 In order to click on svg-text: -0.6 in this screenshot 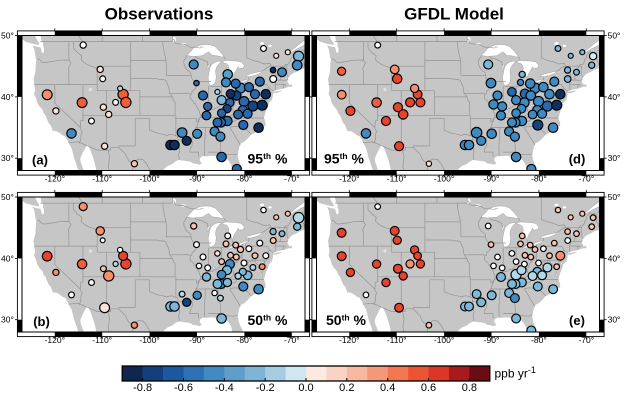, I will do `click(183, 388)`.